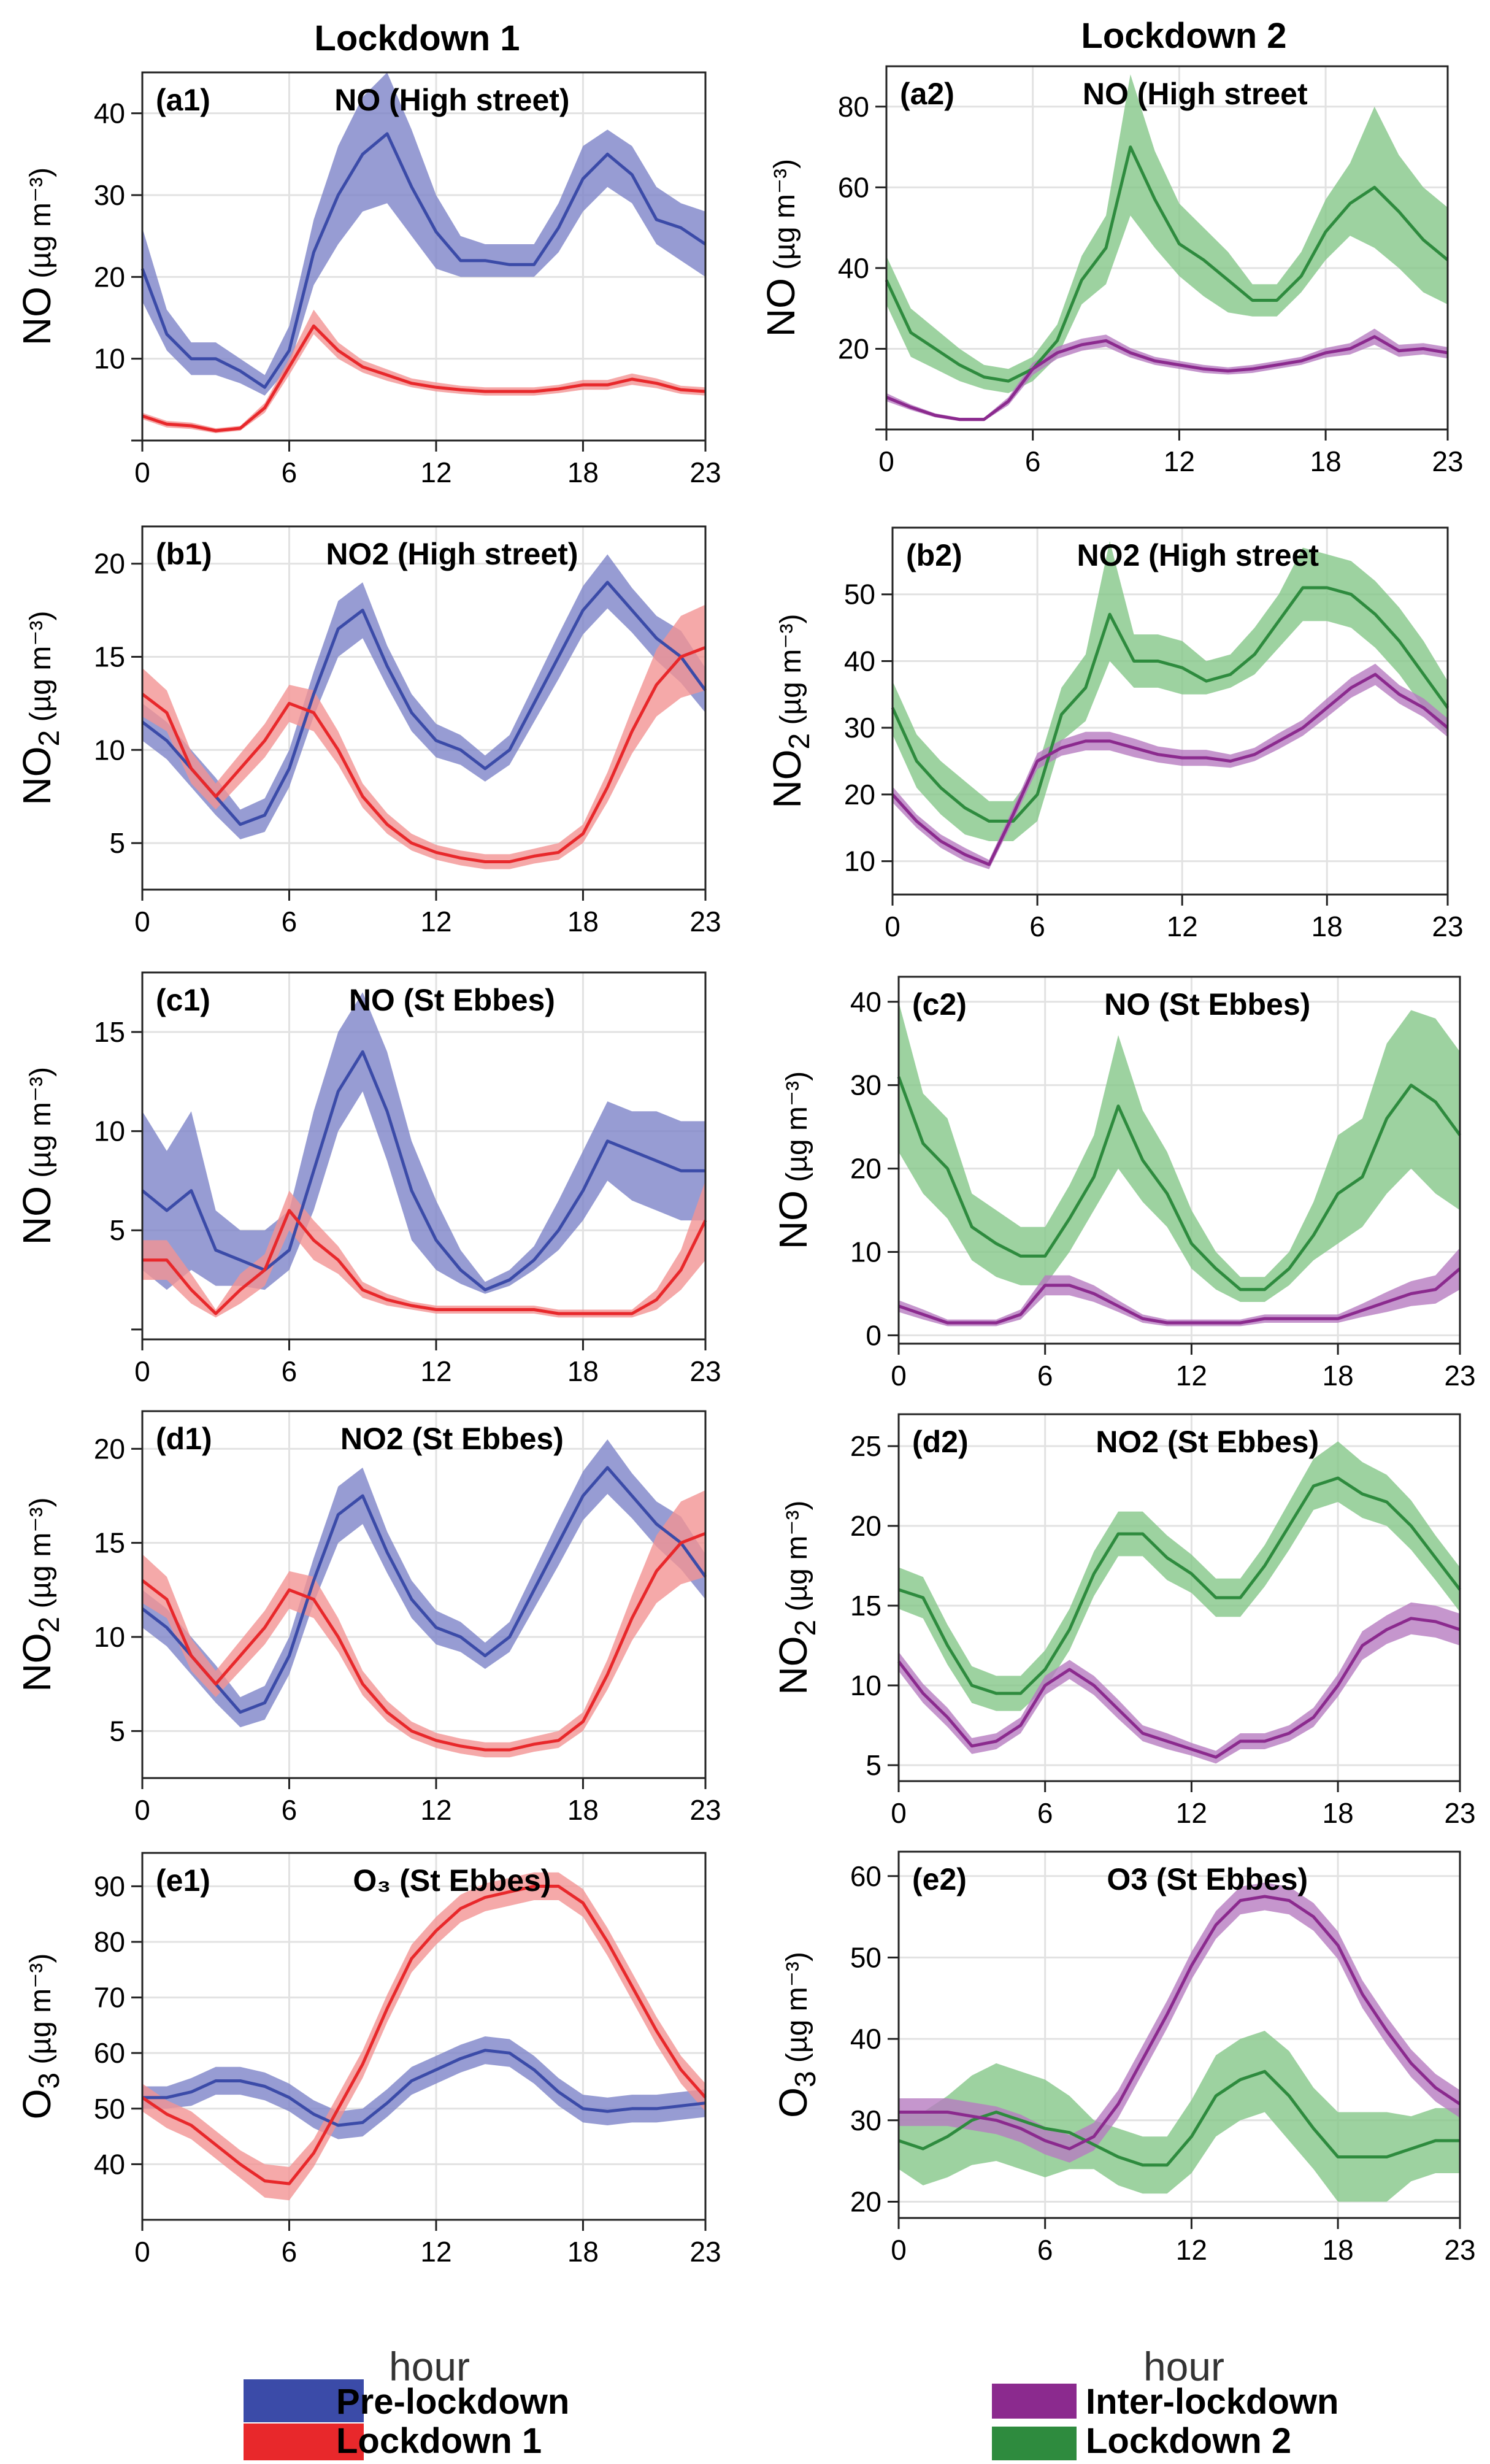 The image size is (1490, 2464). What do you see at coordinates (304, 2400) in the screenshot?
I see `legend-swatch-pre-lockdown` at bounding box center [304, 2400].